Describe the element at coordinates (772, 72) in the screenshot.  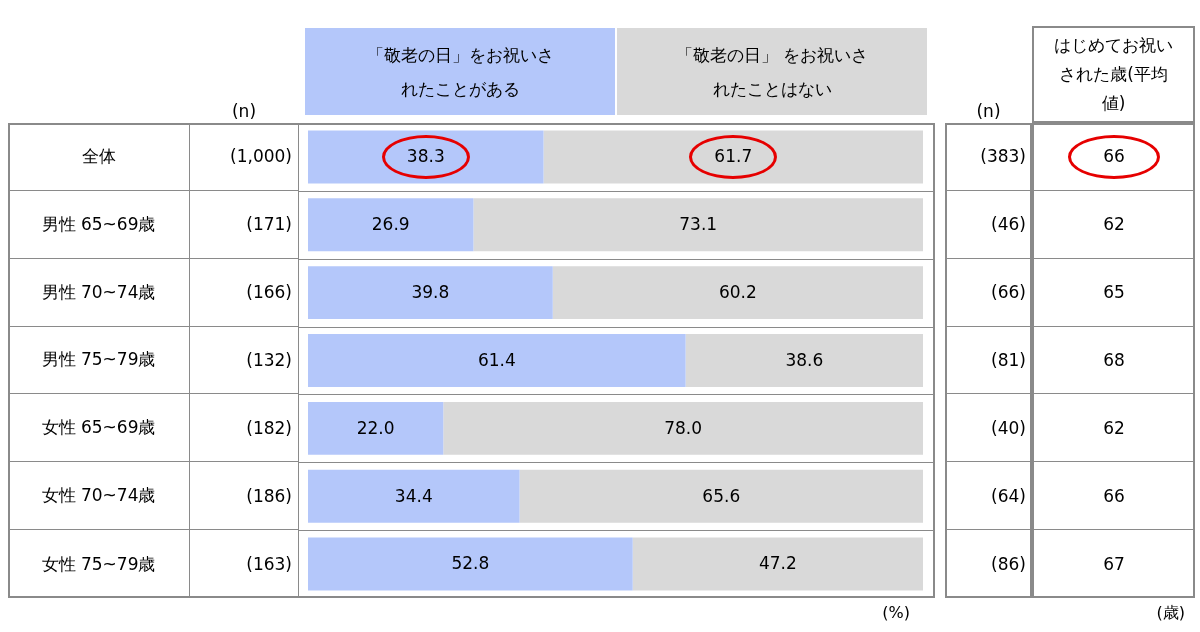
I see `series-label: 「敬老の日」 をお祝いされたことはない` at that location.